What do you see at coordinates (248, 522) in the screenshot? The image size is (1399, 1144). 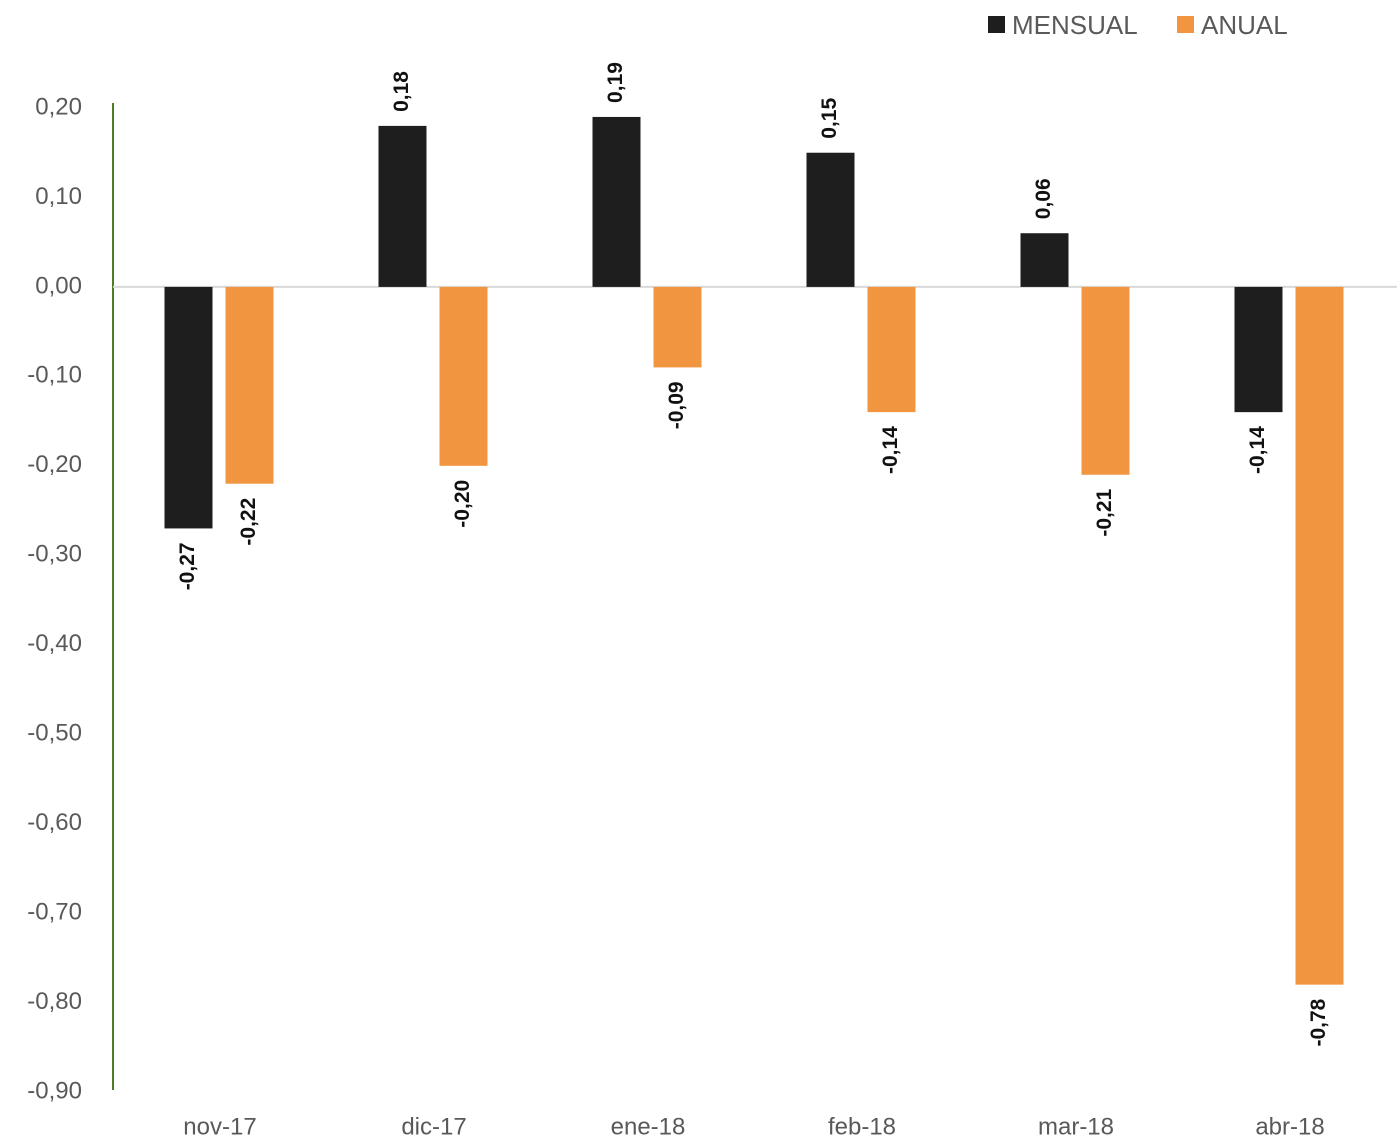 I see `value-label: -0,22` at bounding box center [248, 522].